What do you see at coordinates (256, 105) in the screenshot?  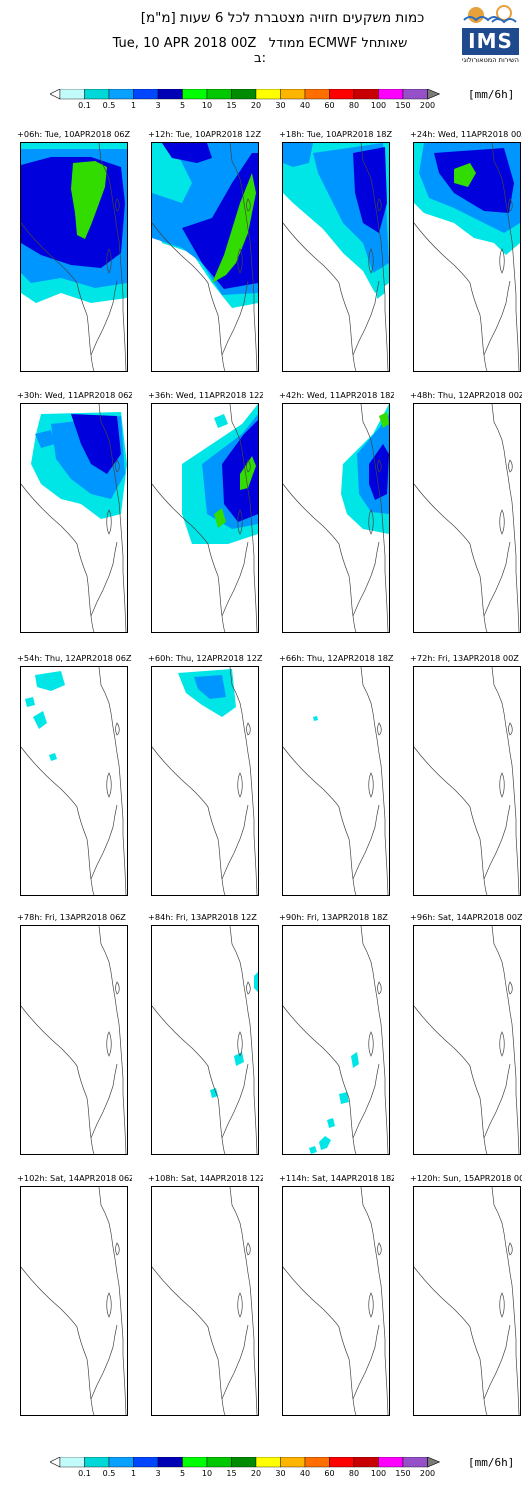 I see `colorbar-top-tick-label: 20` at bounding box center [256, 105].